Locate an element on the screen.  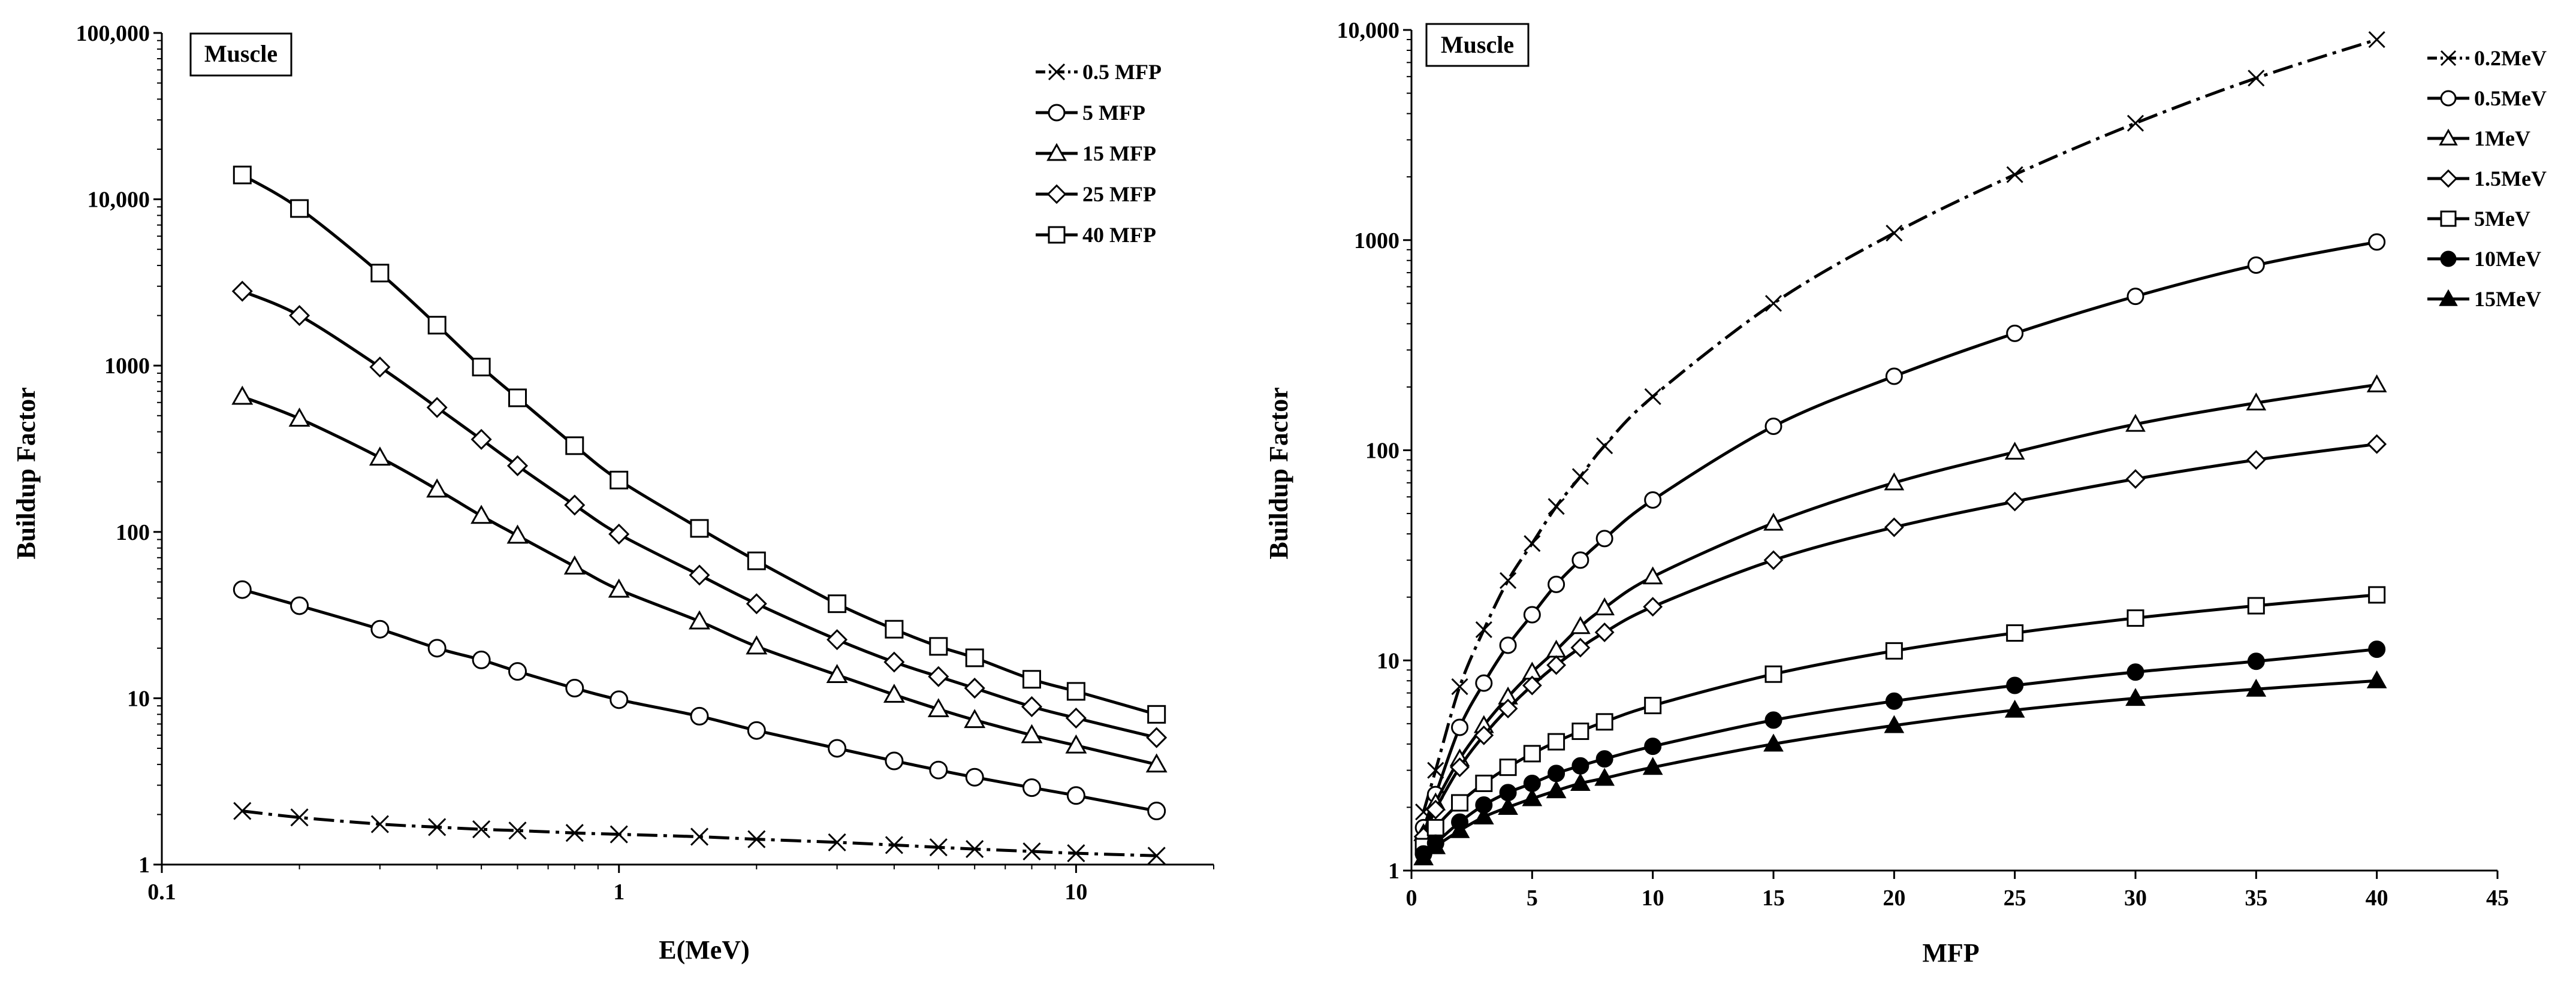
left-legend-item: 5 MFP is located at coordinates (1090, 113).